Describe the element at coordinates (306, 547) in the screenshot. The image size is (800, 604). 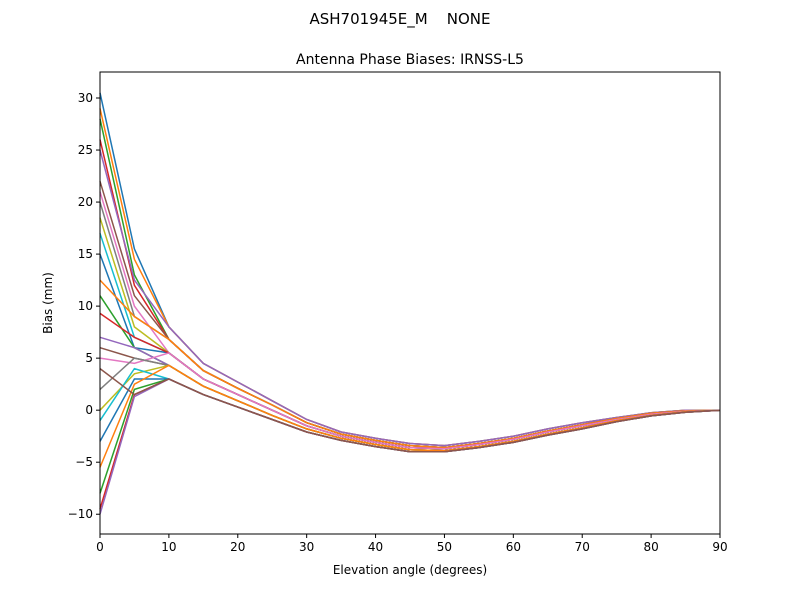
I see `x-tick-label: 30` at that location.